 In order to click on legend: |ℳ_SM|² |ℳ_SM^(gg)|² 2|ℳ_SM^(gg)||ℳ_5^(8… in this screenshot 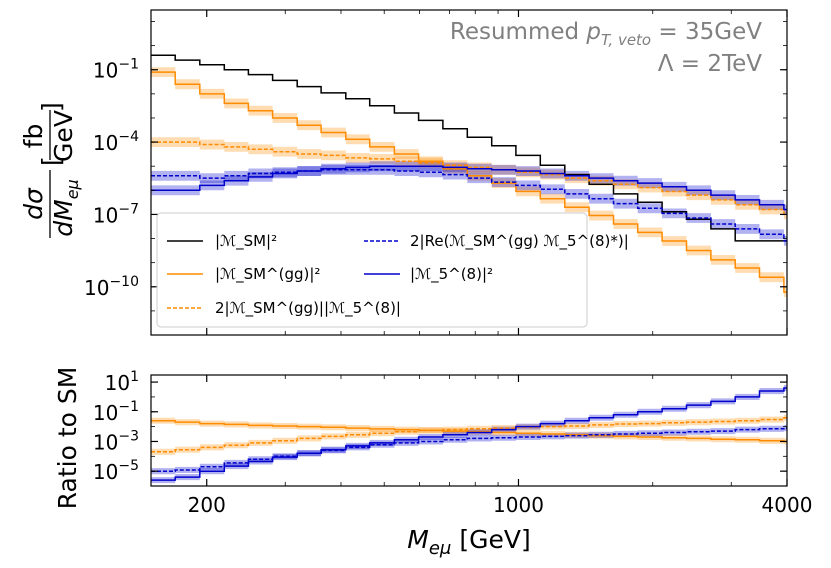, I will do `click(392, 270)`.